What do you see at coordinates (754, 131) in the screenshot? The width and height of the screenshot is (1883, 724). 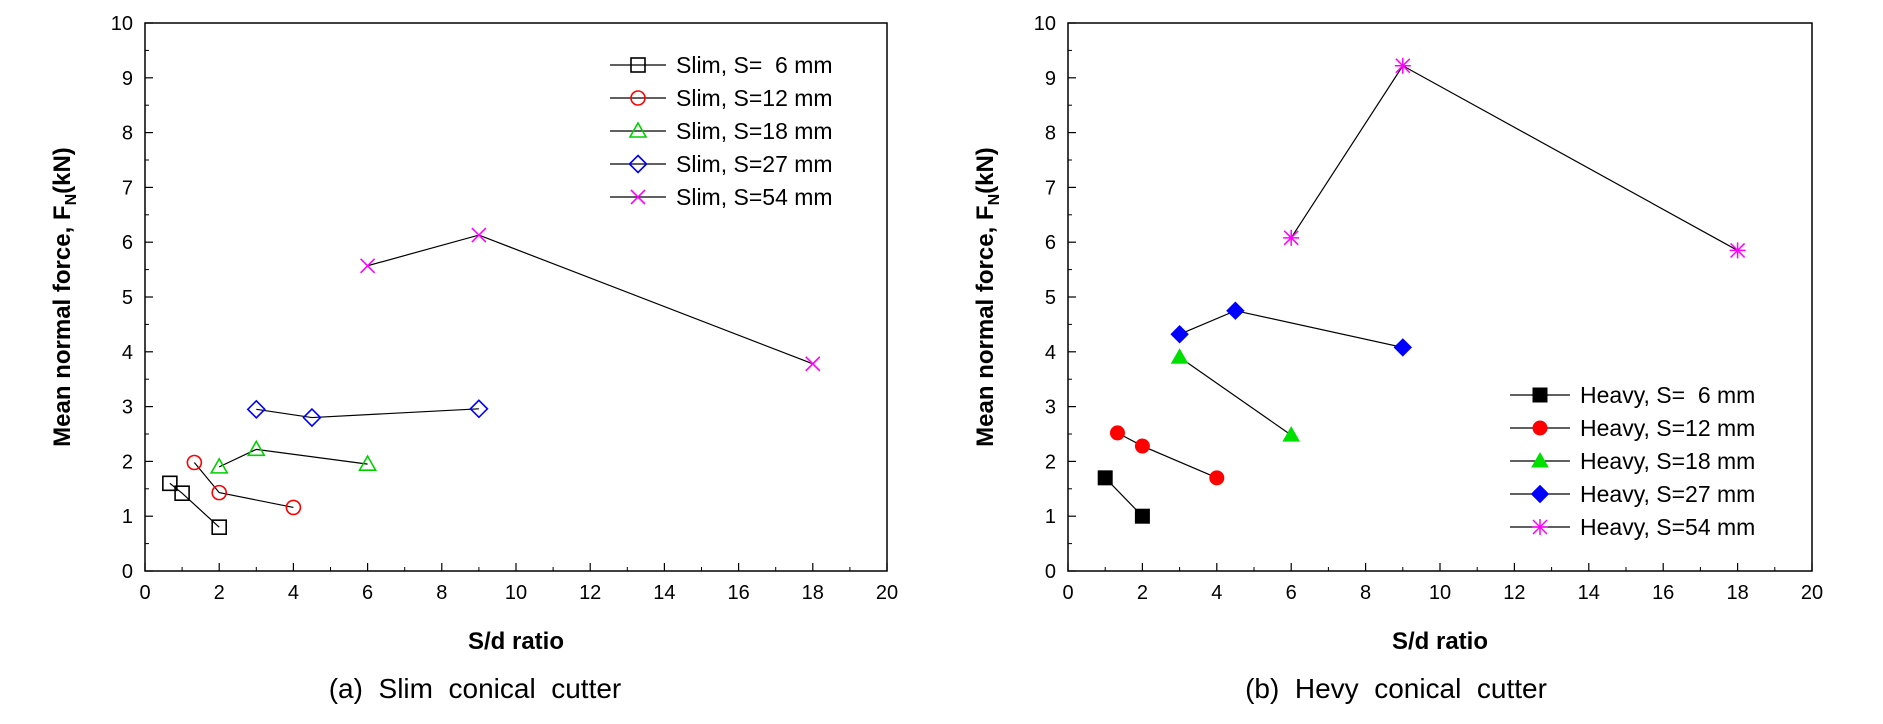 I see `panel-a-legend-label: Slim, S=18 mm` at bounding box center [754, 131].